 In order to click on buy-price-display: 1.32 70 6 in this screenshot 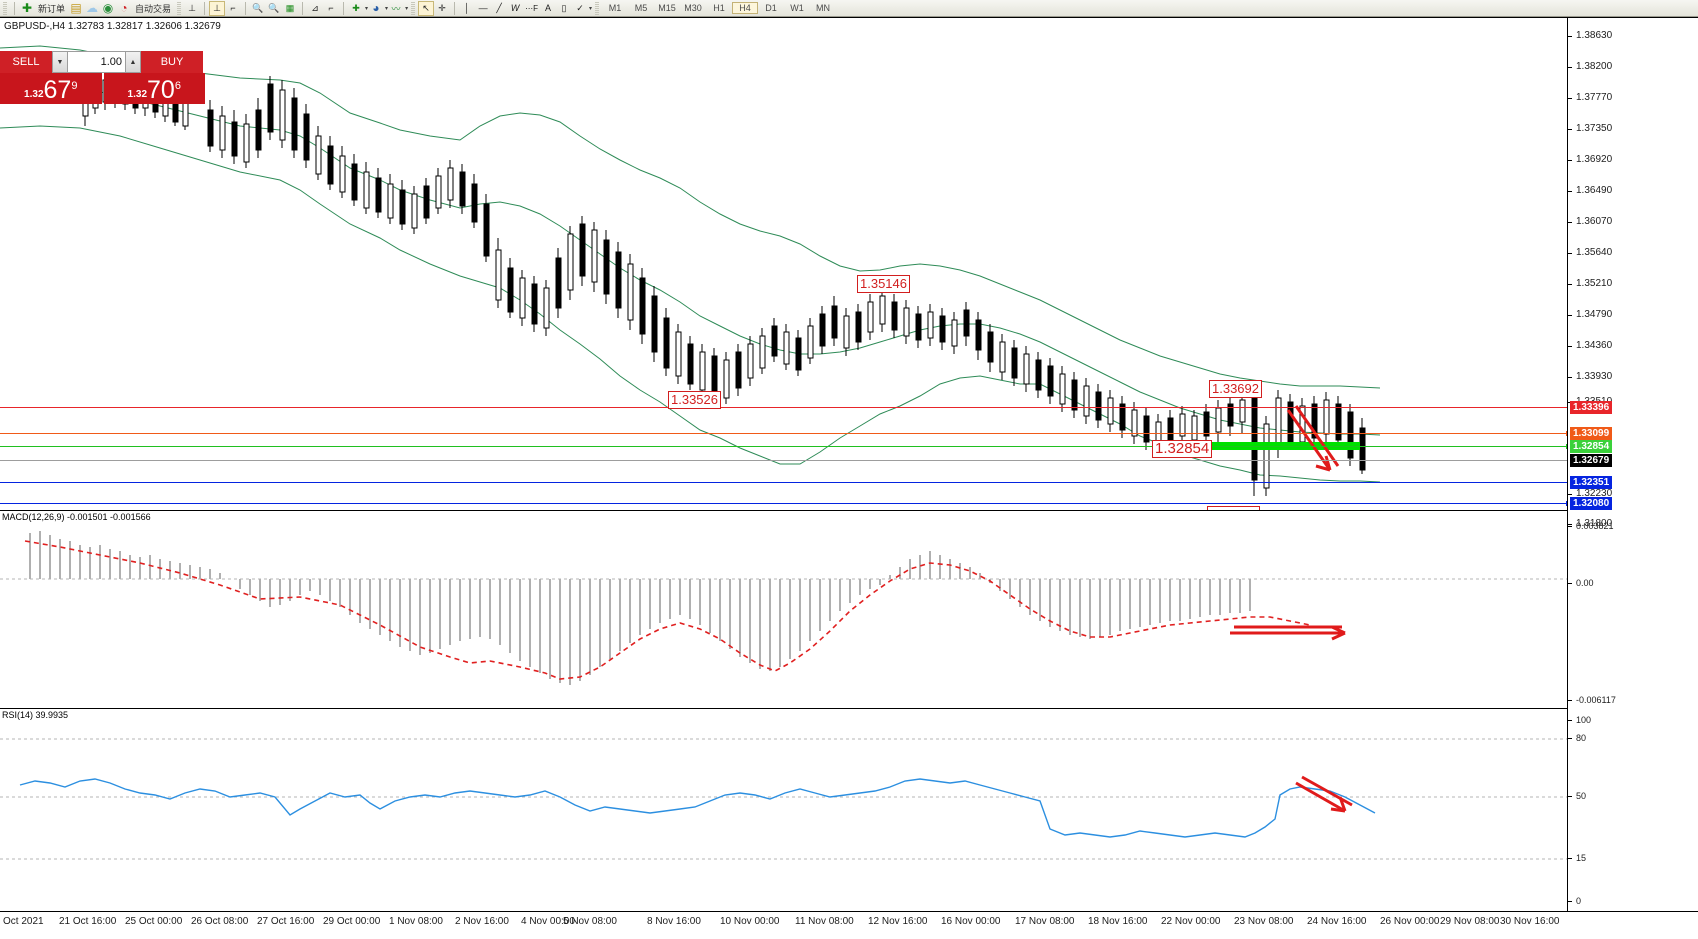, I will do `click(154, 88)`.